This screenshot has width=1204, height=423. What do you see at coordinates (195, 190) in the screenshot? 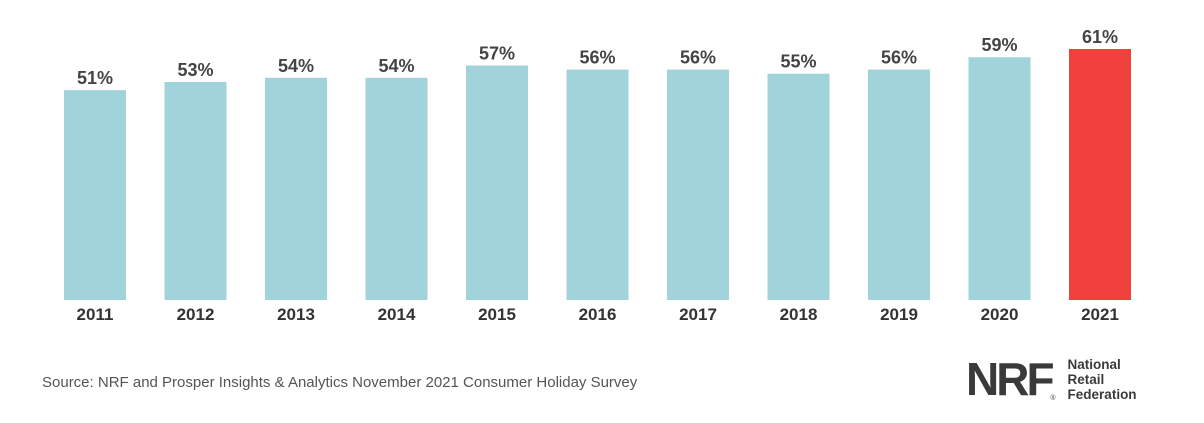
I see `bar-2012` at bounding box center [195, 190].